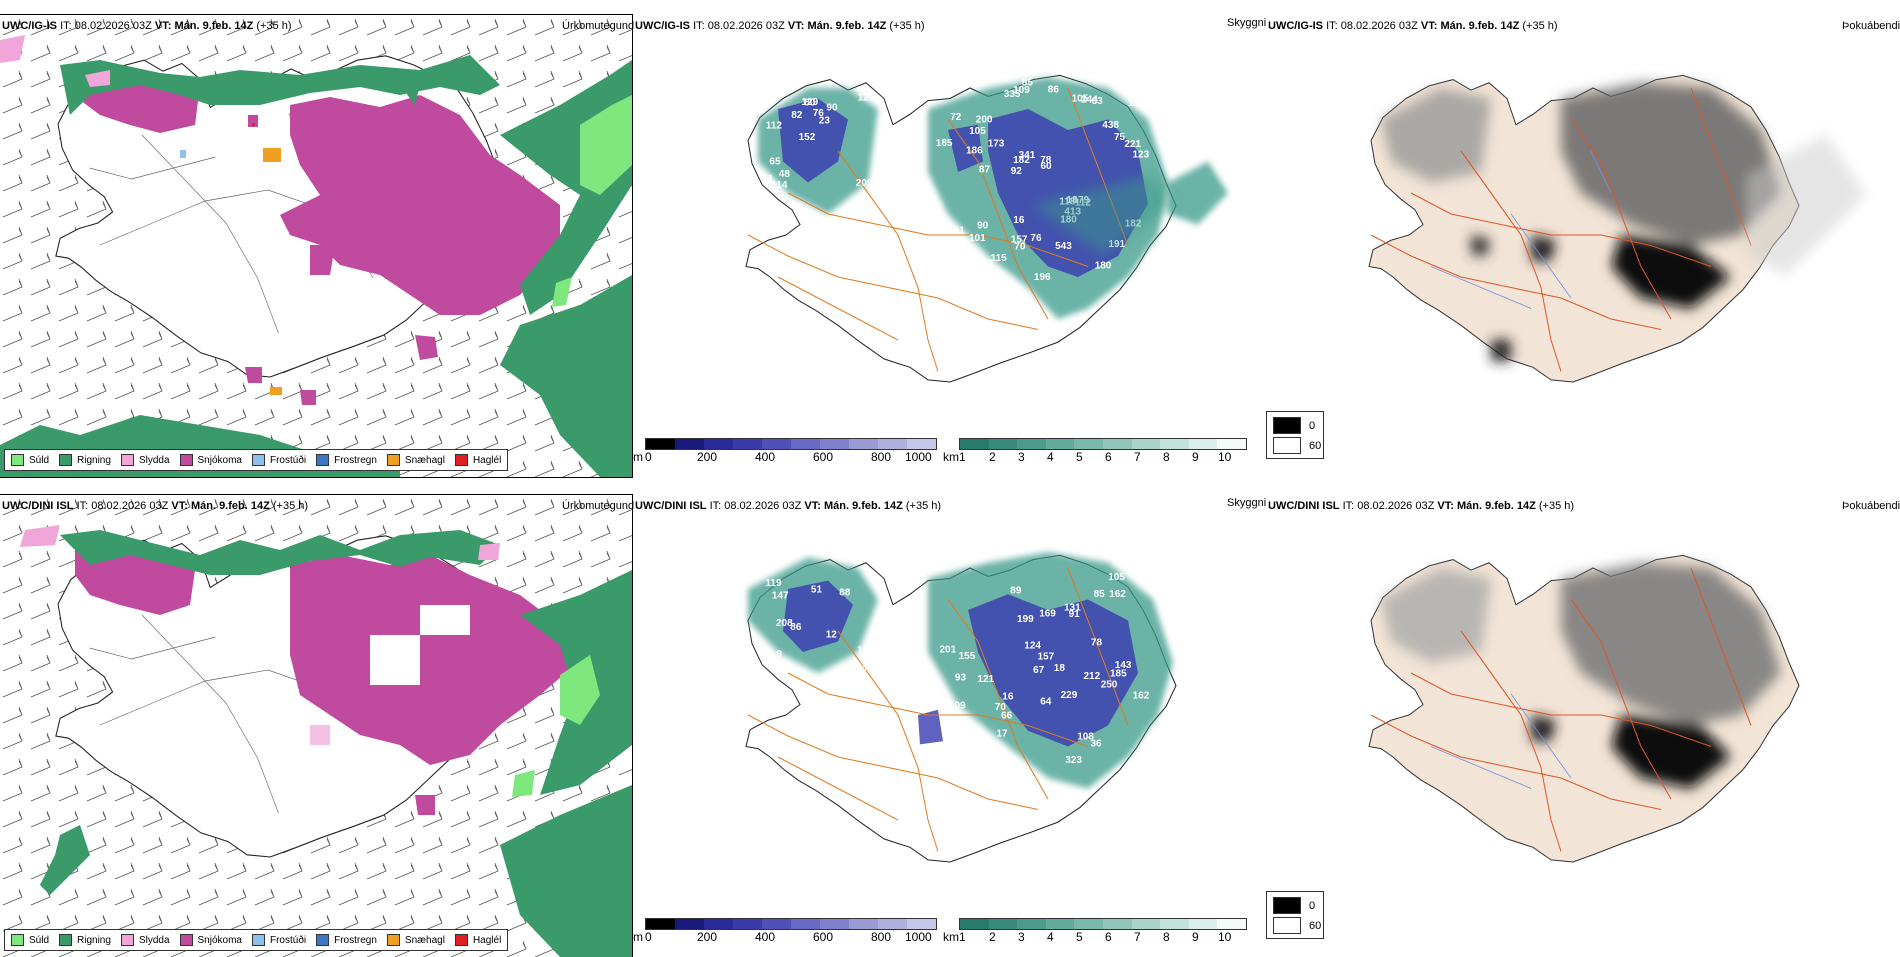 This screenshot has height=957, width=1900. I want to click on ceiling-height-label: 53, so click(767, 178).